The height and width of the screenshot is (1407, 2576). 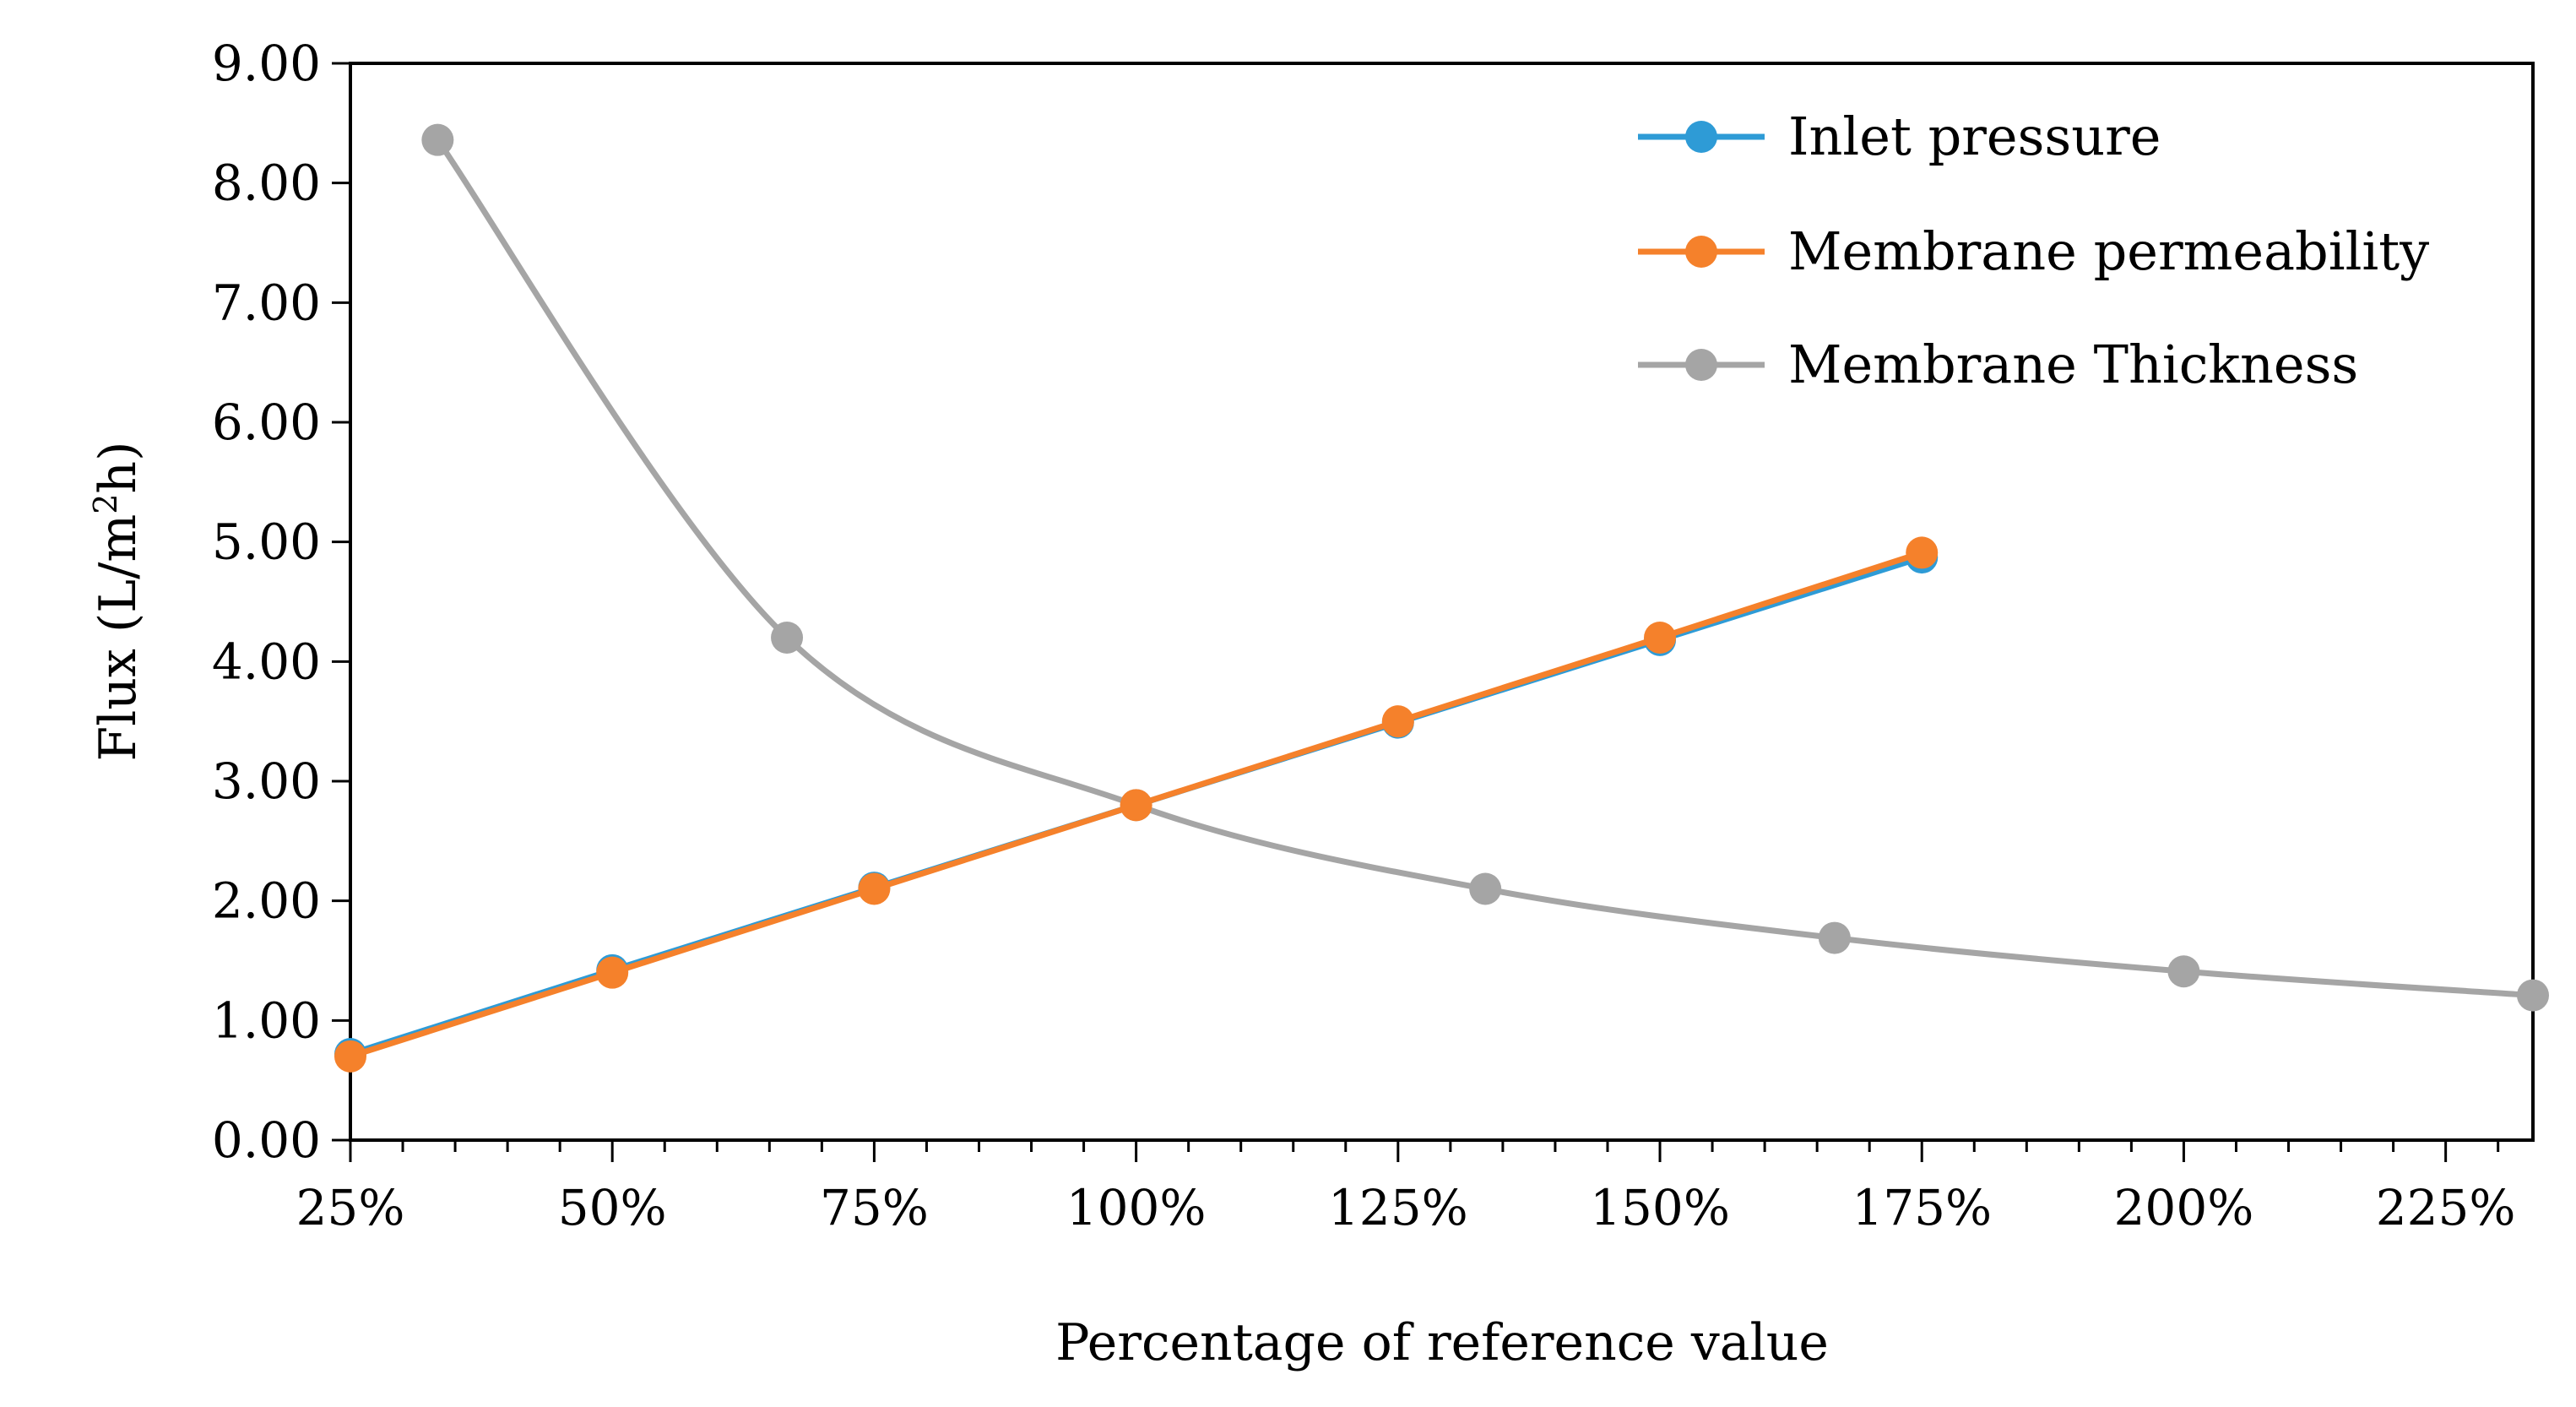 I want to click on x-axis-title: Percentage of reference value, so click(x=1442, y=1342).